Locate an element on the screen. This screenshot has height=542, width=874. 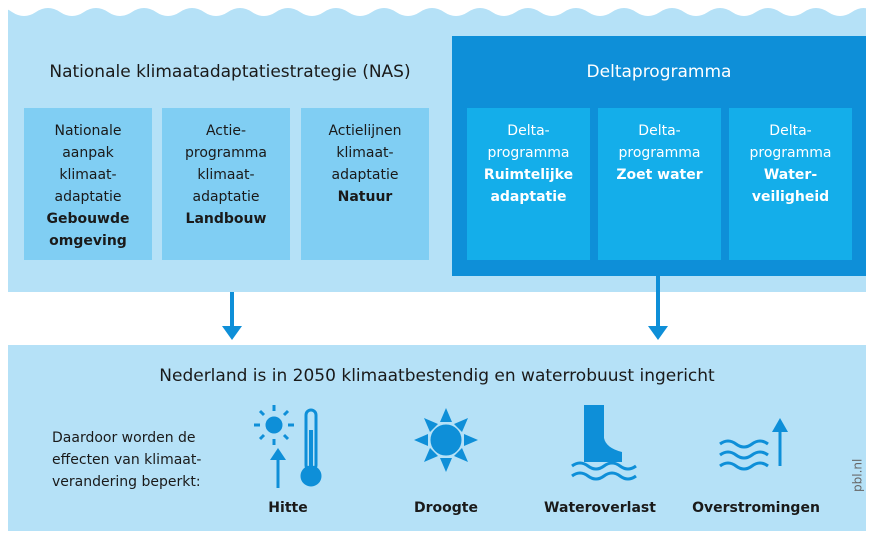
effects-text: verandering beperkt: is located at coordinates (126, 482).